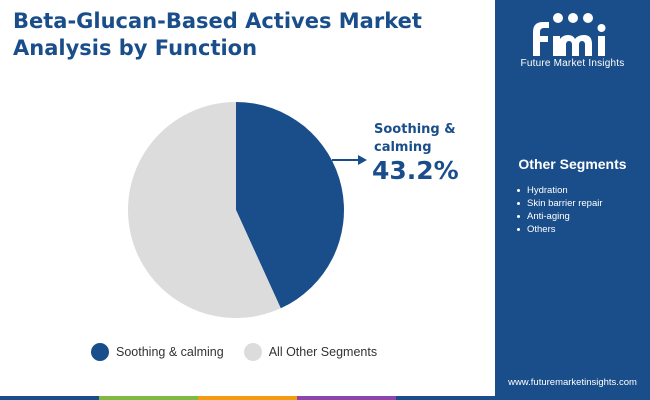 This screenshot has width=650, height=400. Describe the element at coordinates (560, 216) in the screenshot. I see `list-item: Anti-aging` at that location.